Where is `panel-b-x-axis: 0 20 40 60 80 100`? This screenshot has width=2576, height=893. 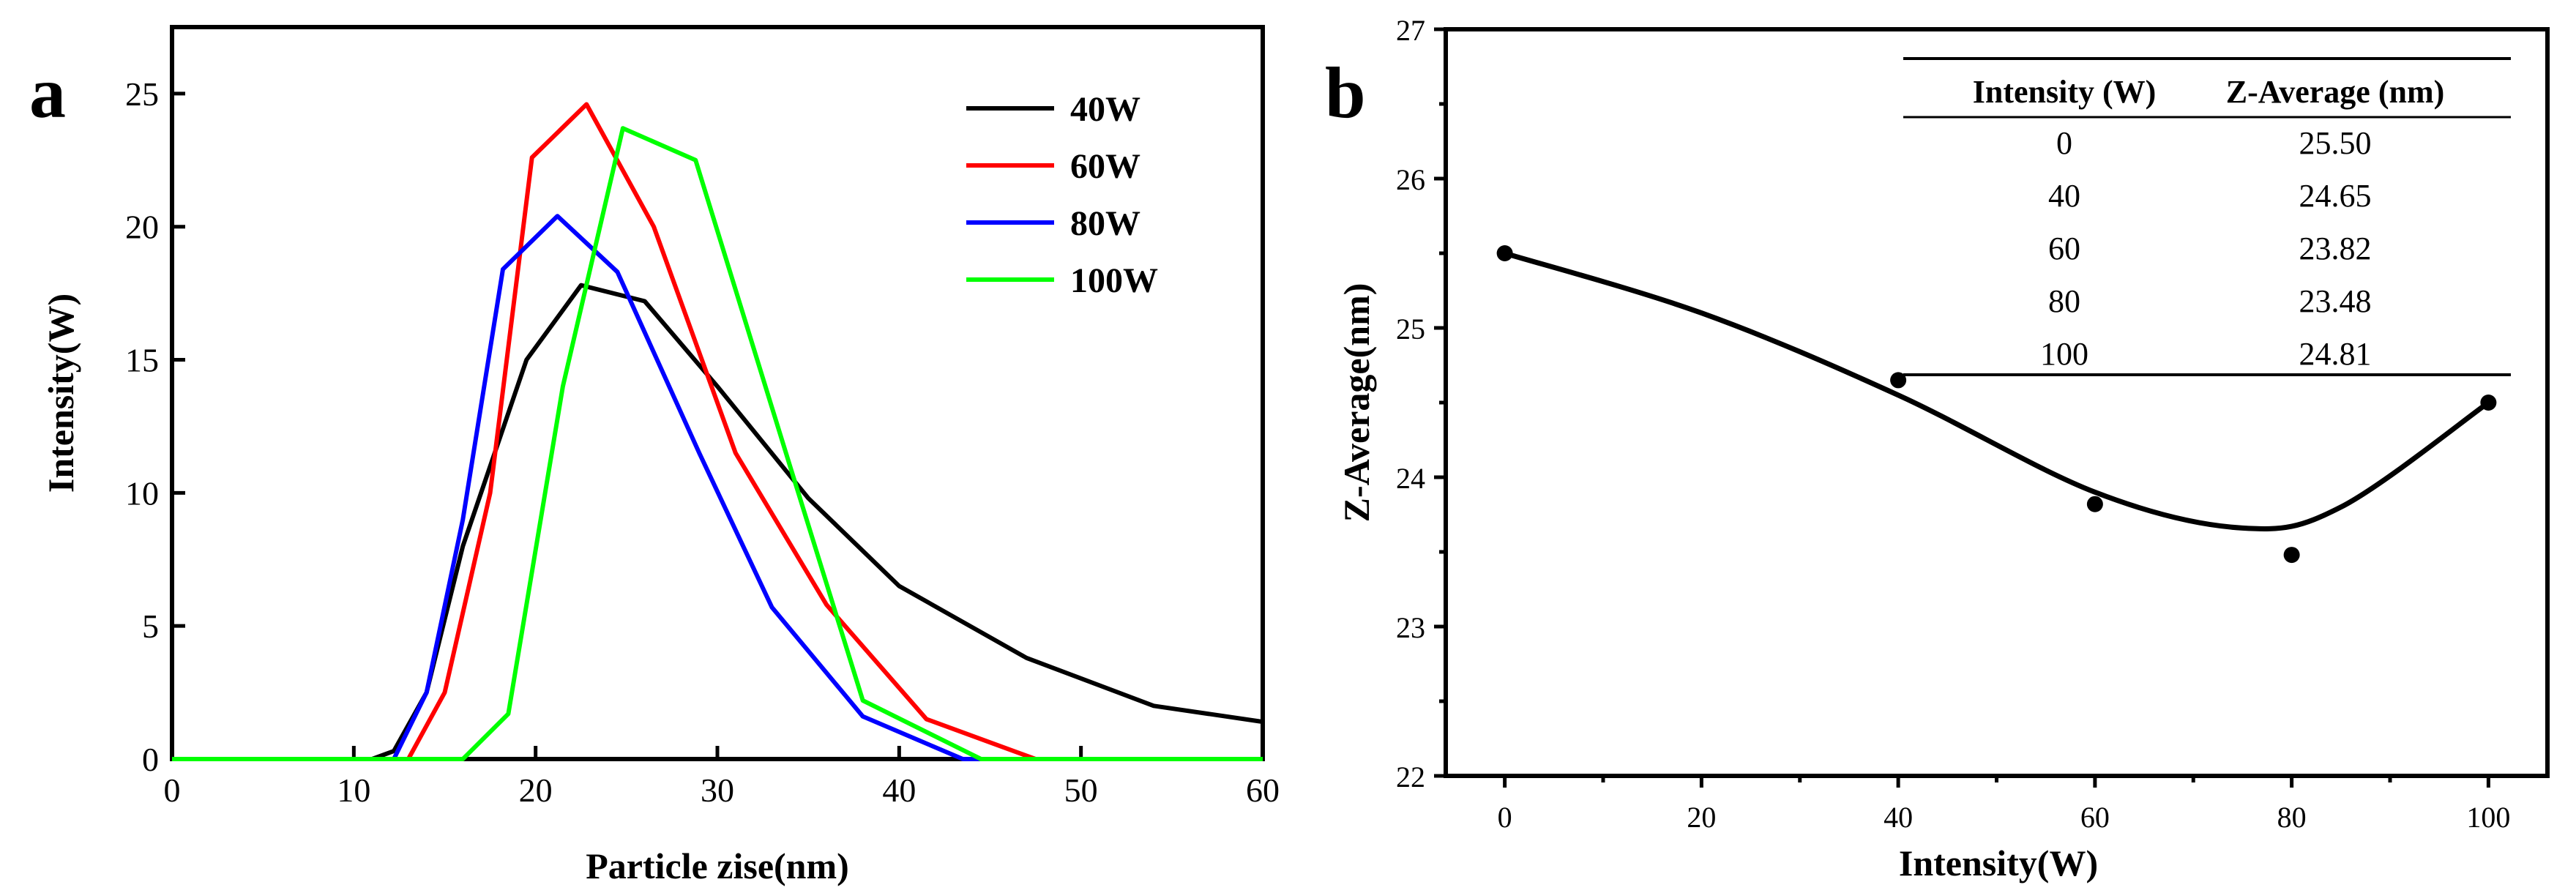 panel-b-x-axis: 0 20 40 60 80 100 is located at coordinates (2004, 805).